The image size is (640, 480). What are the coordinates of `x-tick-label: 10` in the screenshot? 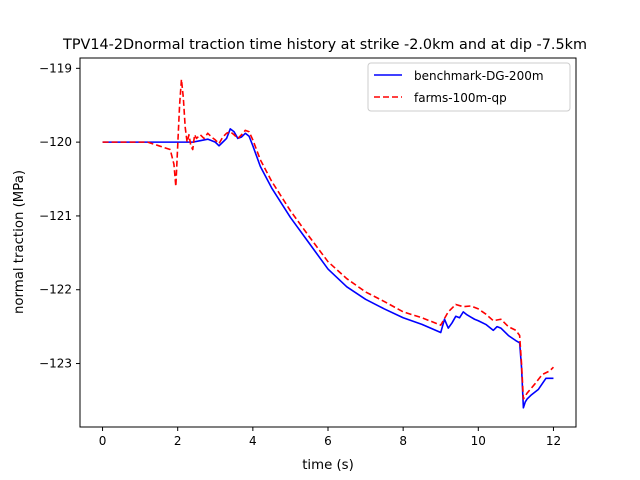 It's located at (478, 441).